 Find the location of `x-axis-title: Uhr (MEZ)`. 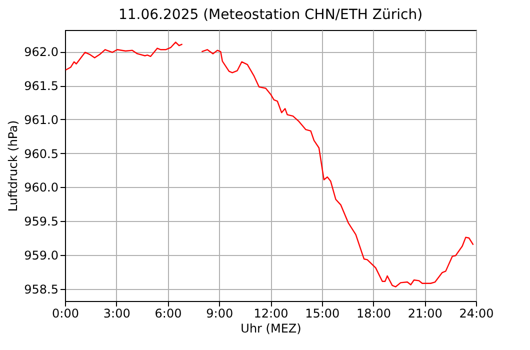

x-axis-title: Uhr (MEZ) is located at coordinates (271, 329).